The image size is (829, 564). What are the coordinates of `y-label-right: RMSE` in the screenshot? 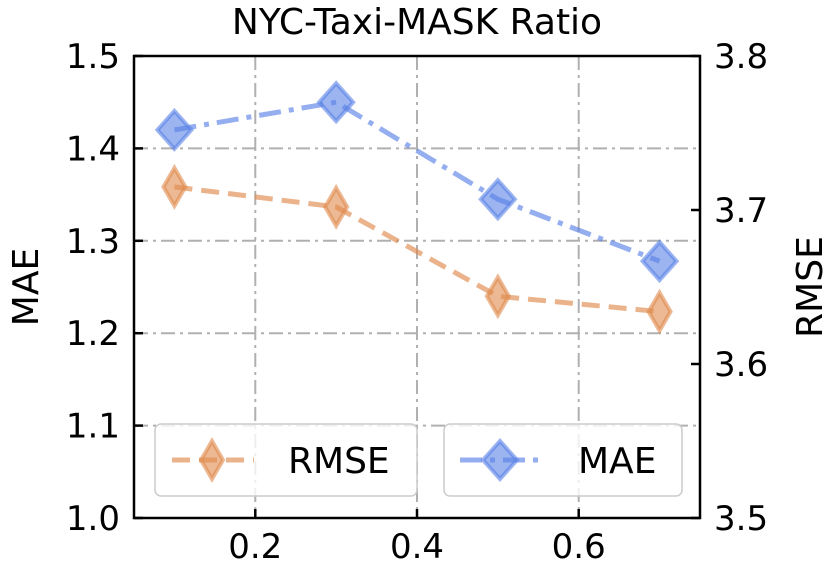 It's located at (809, 287).